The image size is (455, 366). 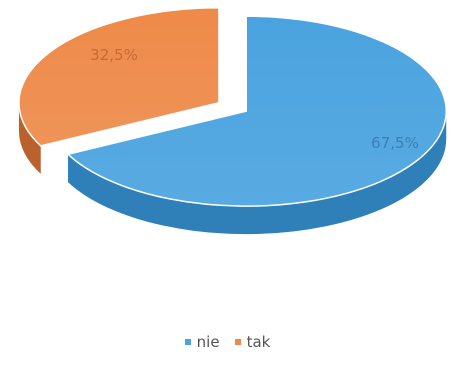 I want to click on legend-item-tak: tak, so click(x=252, y=342).